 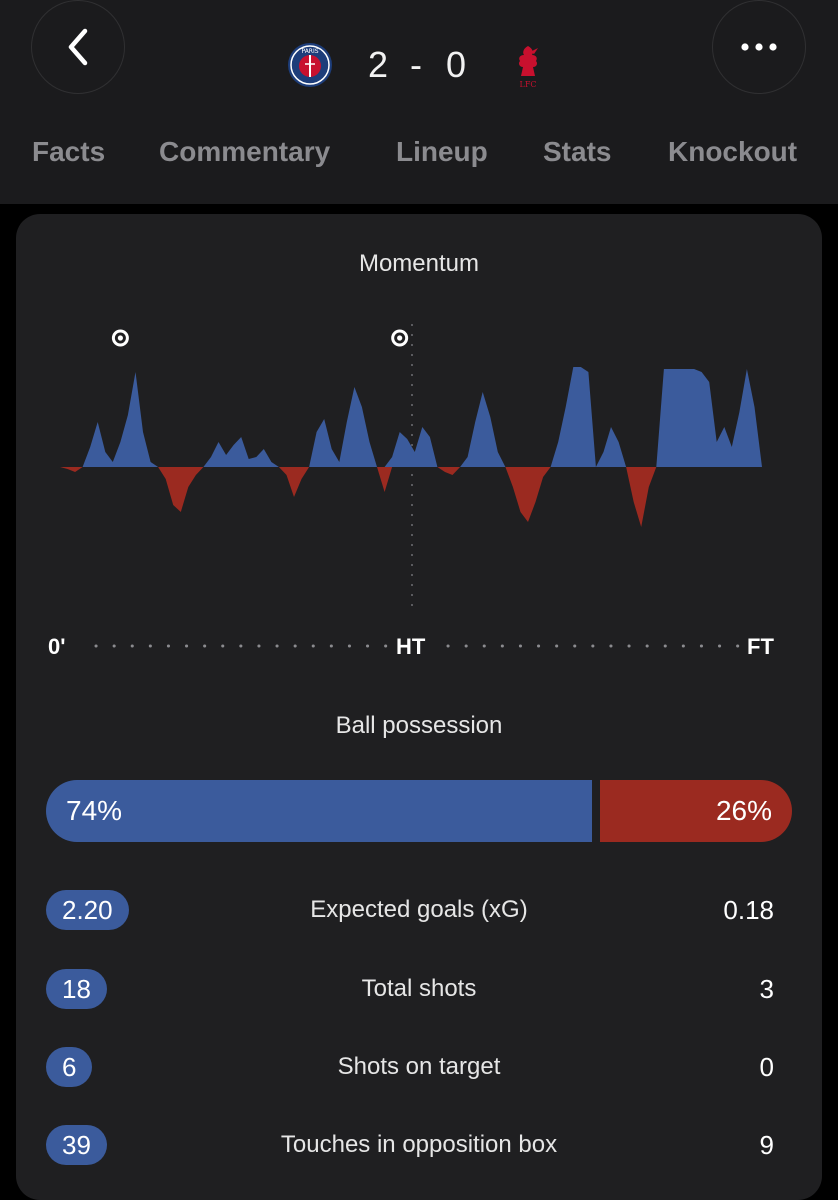 I want to click on stat-row-touches-in-box: 39 Touches in opposition box 9, so click(x=419, y=1146).